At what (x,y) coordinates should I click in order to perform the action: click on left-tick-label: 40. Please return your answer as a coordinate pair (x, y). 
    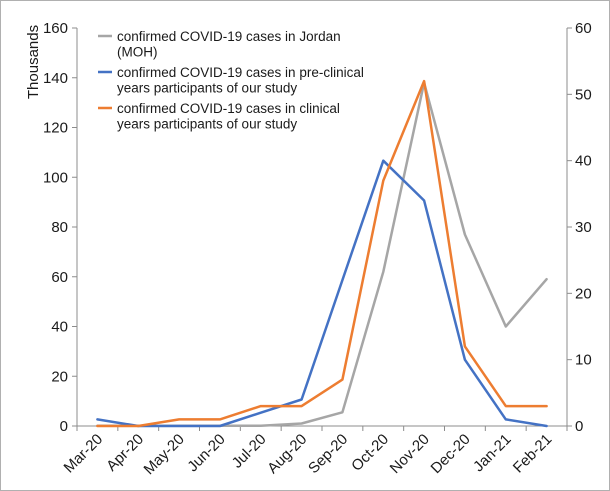
    Looking at the image, I should click on (59, 327).